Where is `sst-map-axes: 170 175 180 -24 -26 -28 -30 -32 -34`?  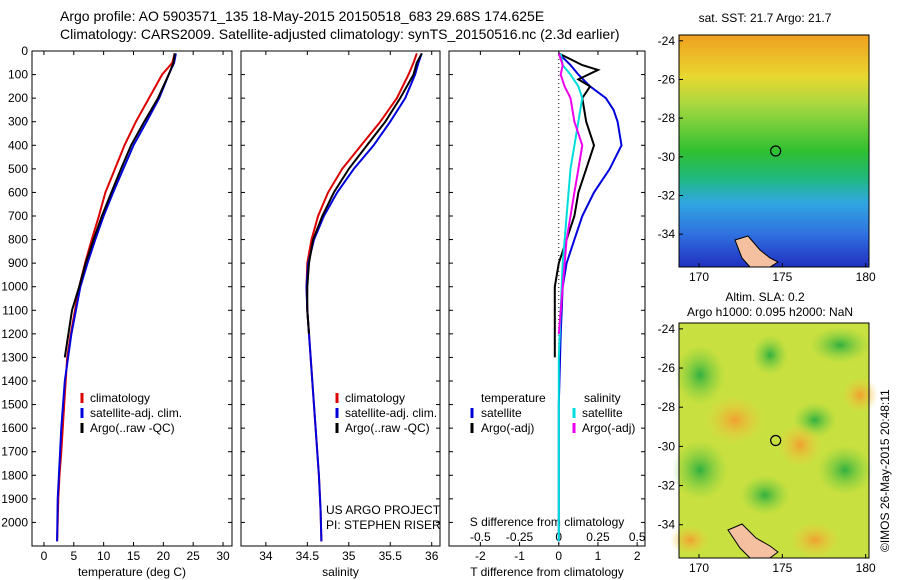
sst-map-axes: 170 175 180 -24 -26 -28 -30 -32 -34 is located at coordinates (767, 159).